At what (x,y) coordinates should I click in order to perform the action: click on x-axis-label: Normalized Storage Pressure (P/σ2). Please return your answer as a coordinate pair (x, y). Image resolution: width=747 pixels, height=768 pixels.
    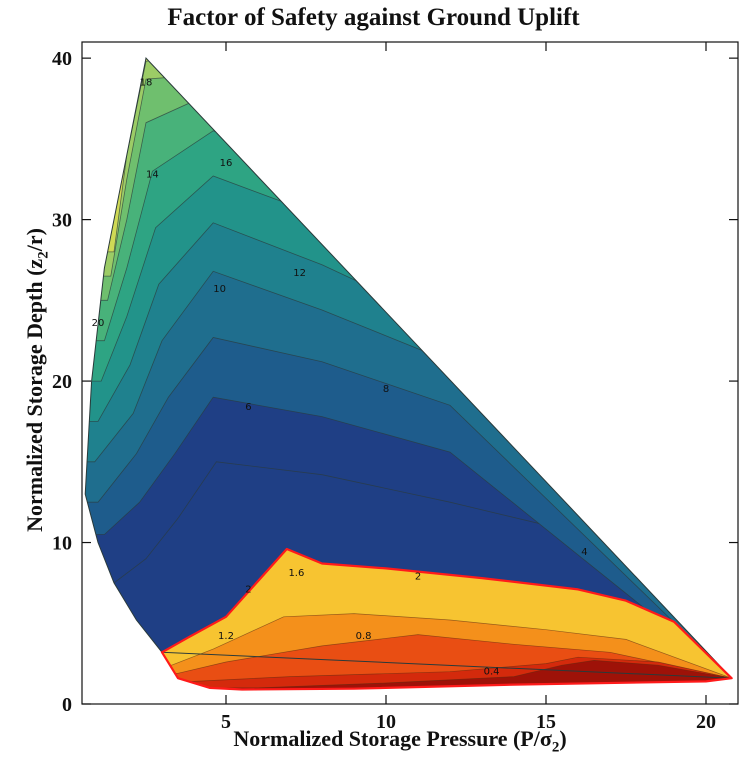
    Looking at the image, I should click on (400, 741).